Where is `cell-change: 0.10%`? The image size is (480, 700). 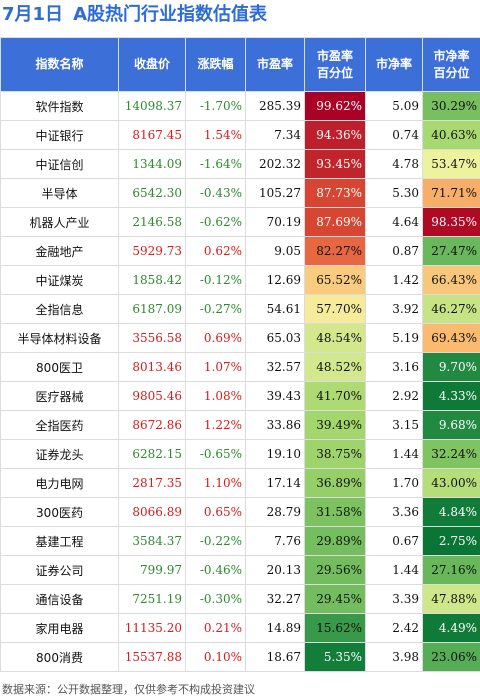
cell-change: 0.10% is located at coordinates (215, 657).